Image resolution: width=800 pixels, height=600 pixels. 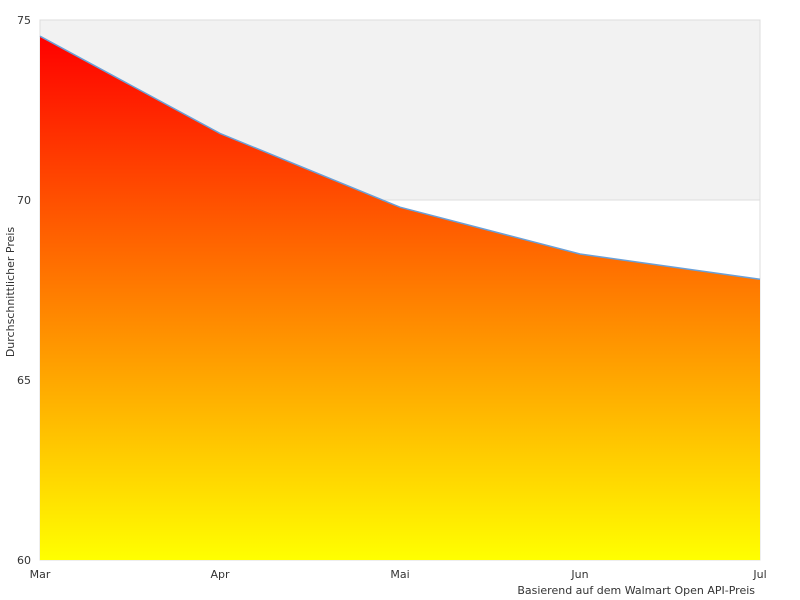 What do you see at coordinates (759, 574) in the screenshot?
I see `x-tick-label: Jul` at bounding box center [759, 574].